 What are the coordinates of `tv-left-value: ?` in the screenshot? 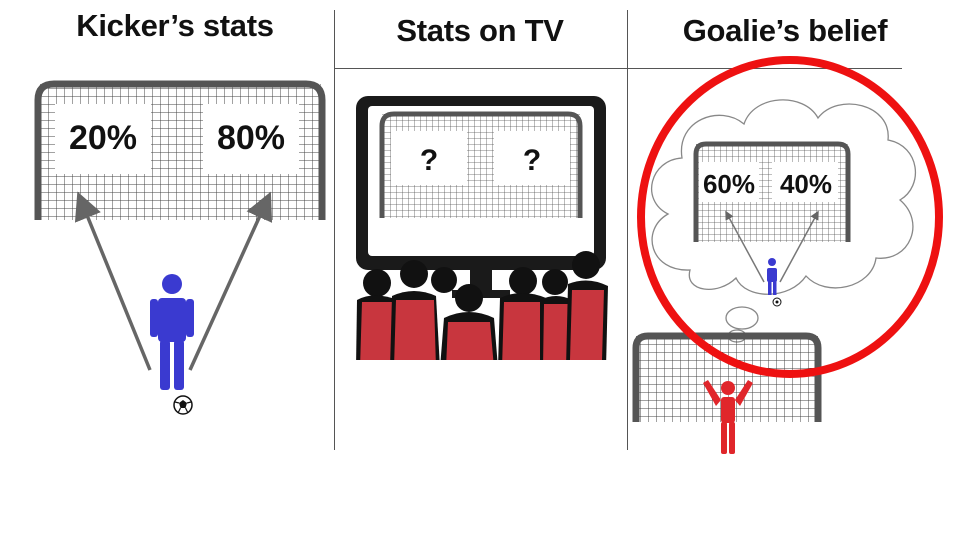 It's located at (429, 160).